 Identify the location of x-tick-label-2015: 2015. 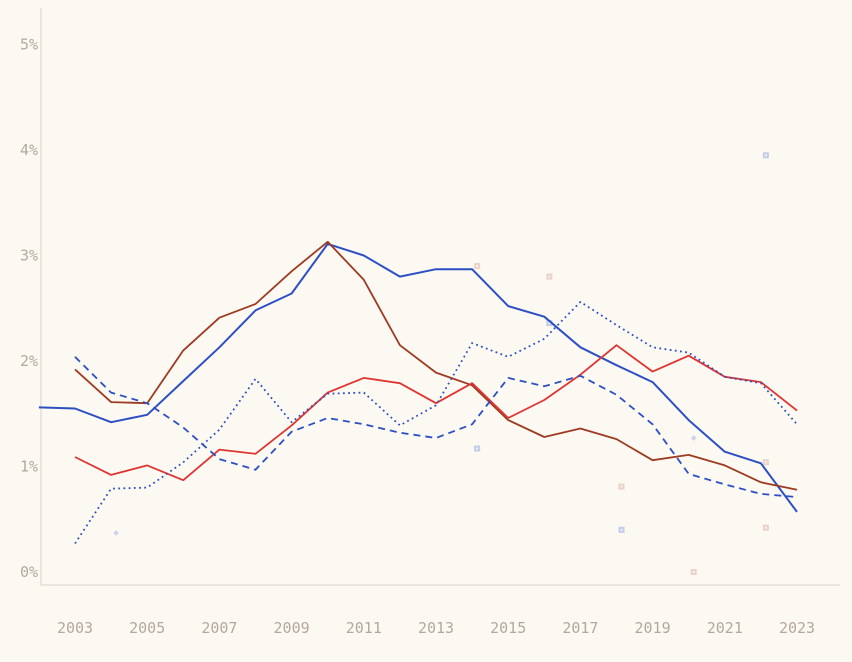
(508, 628).